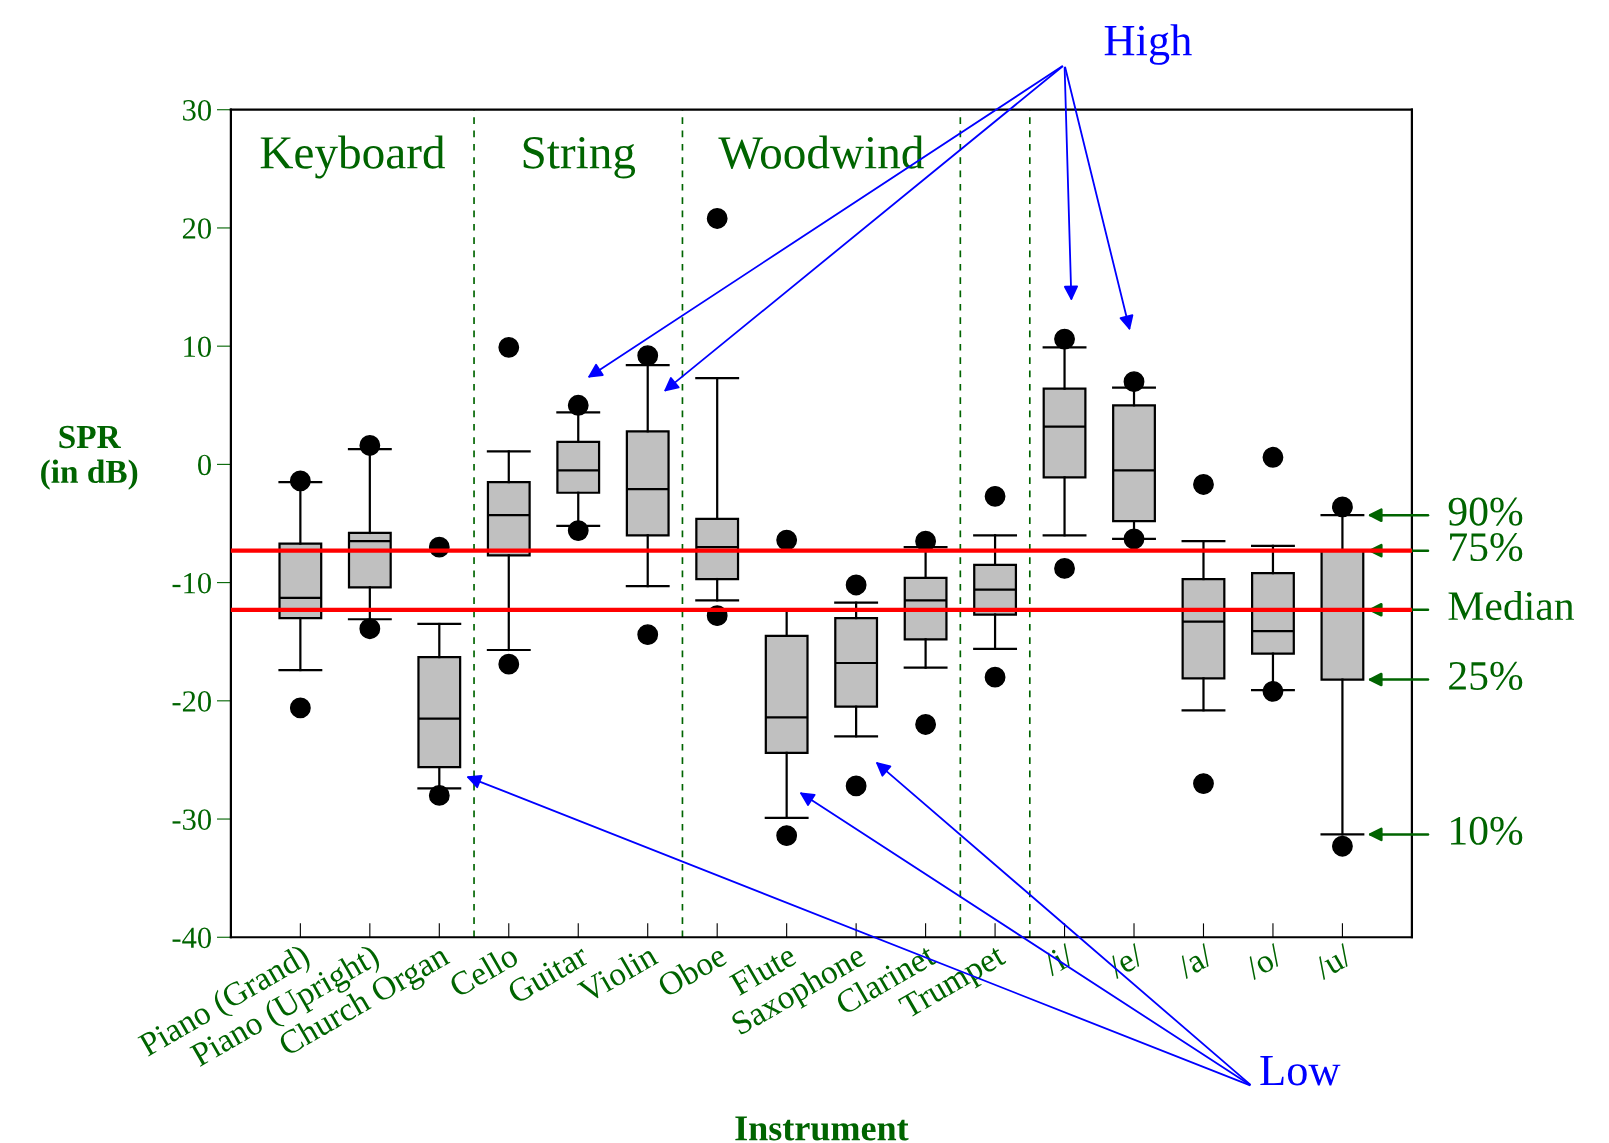 This screenshot has width=1609, height=1143. What do you see at coordinates (1485, 511) in the screenshot?
I see `annotation: 90%` at bounding box center [1485, 511].